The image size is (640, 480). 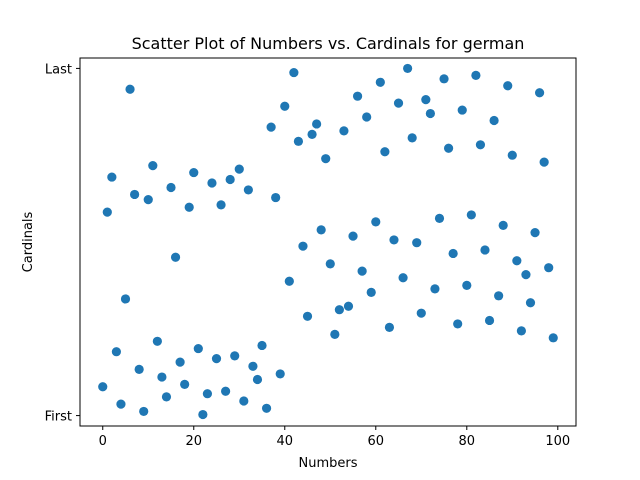 What do you see at coordinates (328, 463) in the screenshot?
I see `x-axis-label: Numbers` at bounding box center [328, 463].